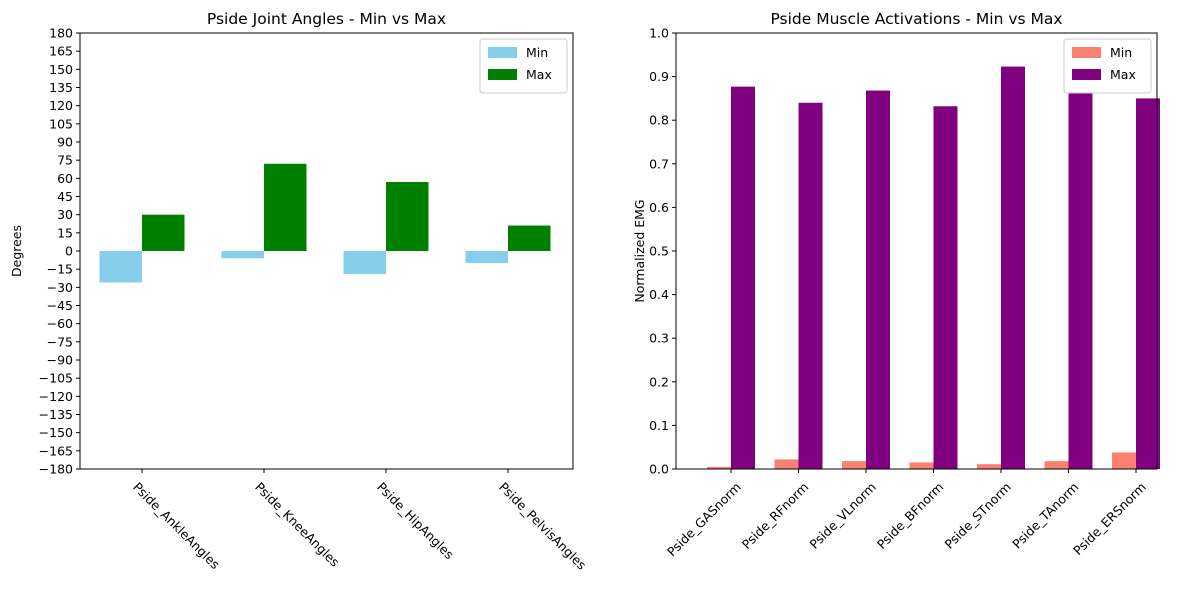 The image size is (1189, 594). What do you see at coordinates (659, 251) in the screenshot?
I see `y-tick-label: 0.5` at bounding box center [659, 251].